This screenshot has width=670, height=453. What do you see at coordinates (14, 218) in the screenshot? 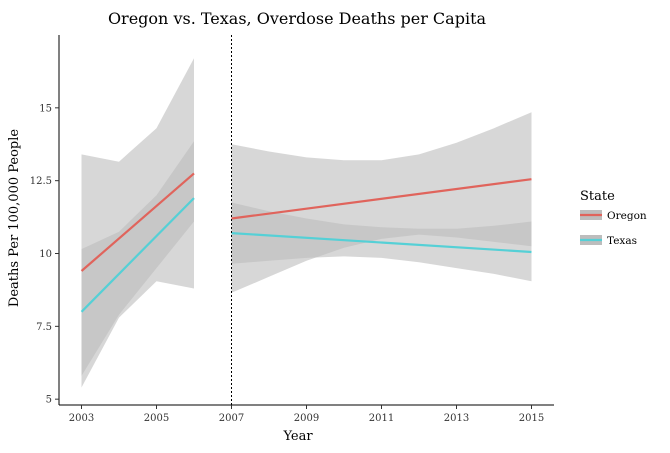
I see `y-axis-title: Deaths Per 100,000 People` at bounding box center [14, 218].